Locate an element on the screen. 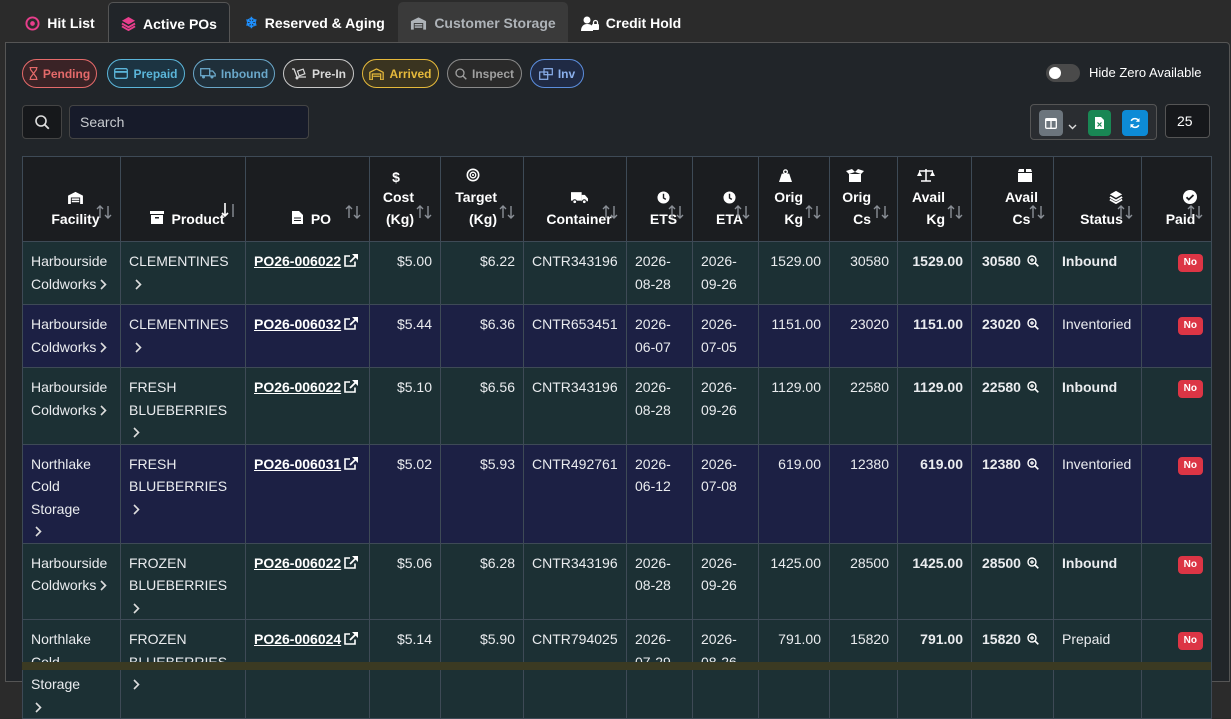  tab-hit-list: Hit List is located at coordinates (60, 22).